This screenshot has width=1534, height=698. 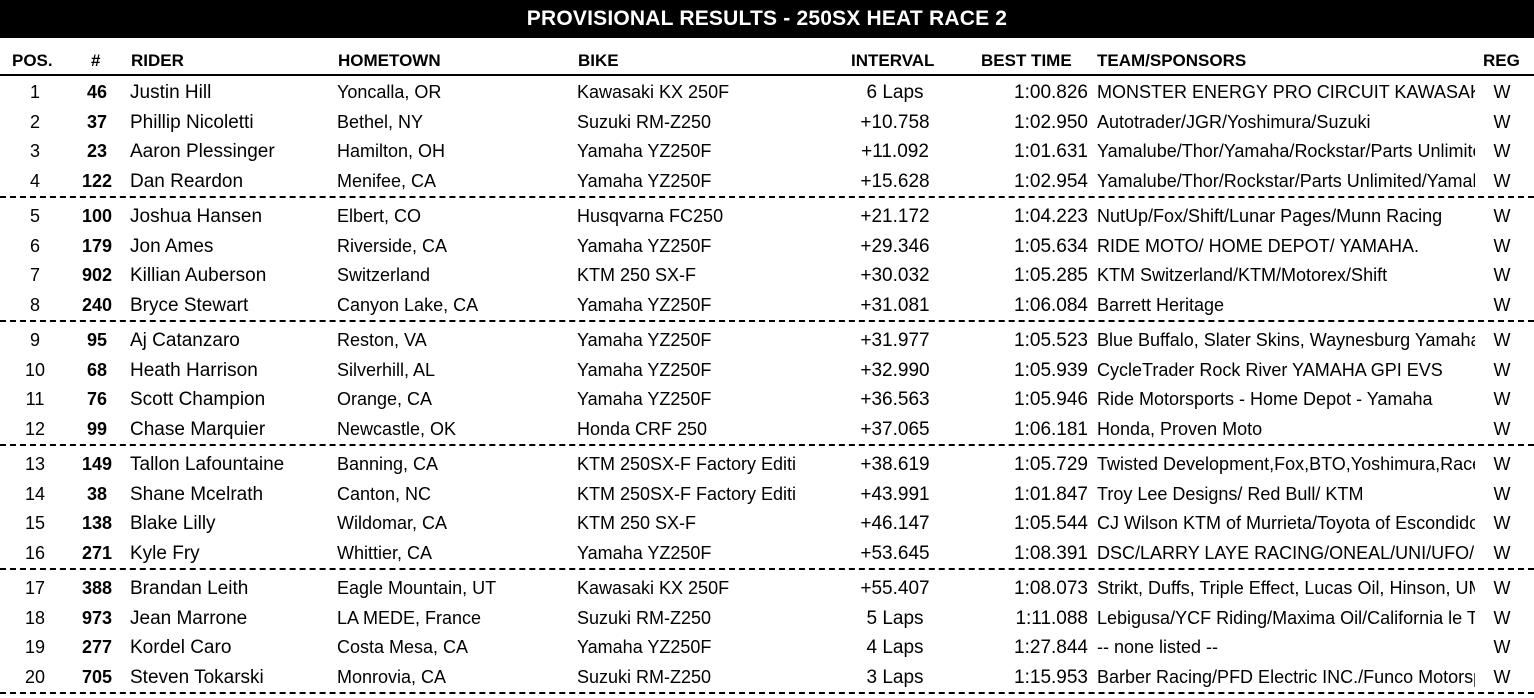 I want to click on cell-pos: 19, so click(x=35, y=647).